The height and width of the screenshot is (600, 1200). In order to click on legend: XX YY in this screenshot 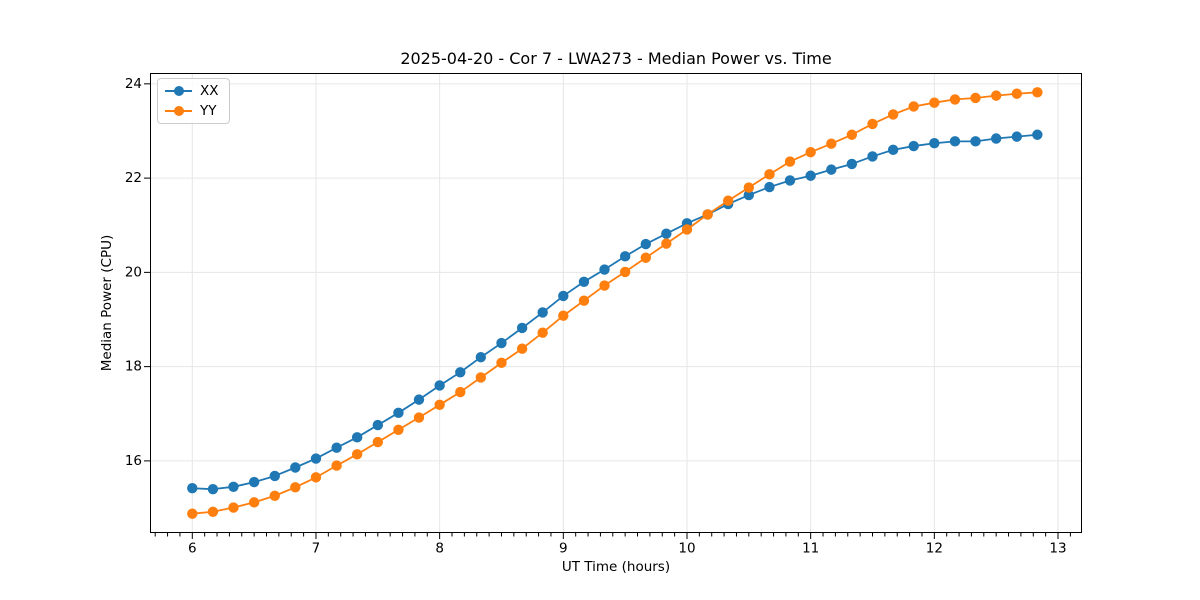, I will do `click(193, 101)`.